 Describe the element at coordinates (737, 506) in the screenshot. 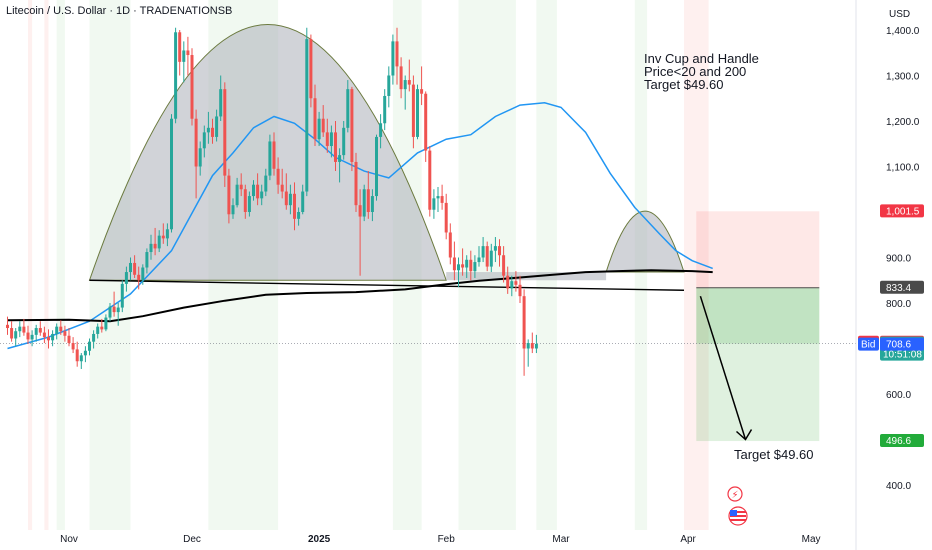

I see `sessions-icons: ⚡` at that location.